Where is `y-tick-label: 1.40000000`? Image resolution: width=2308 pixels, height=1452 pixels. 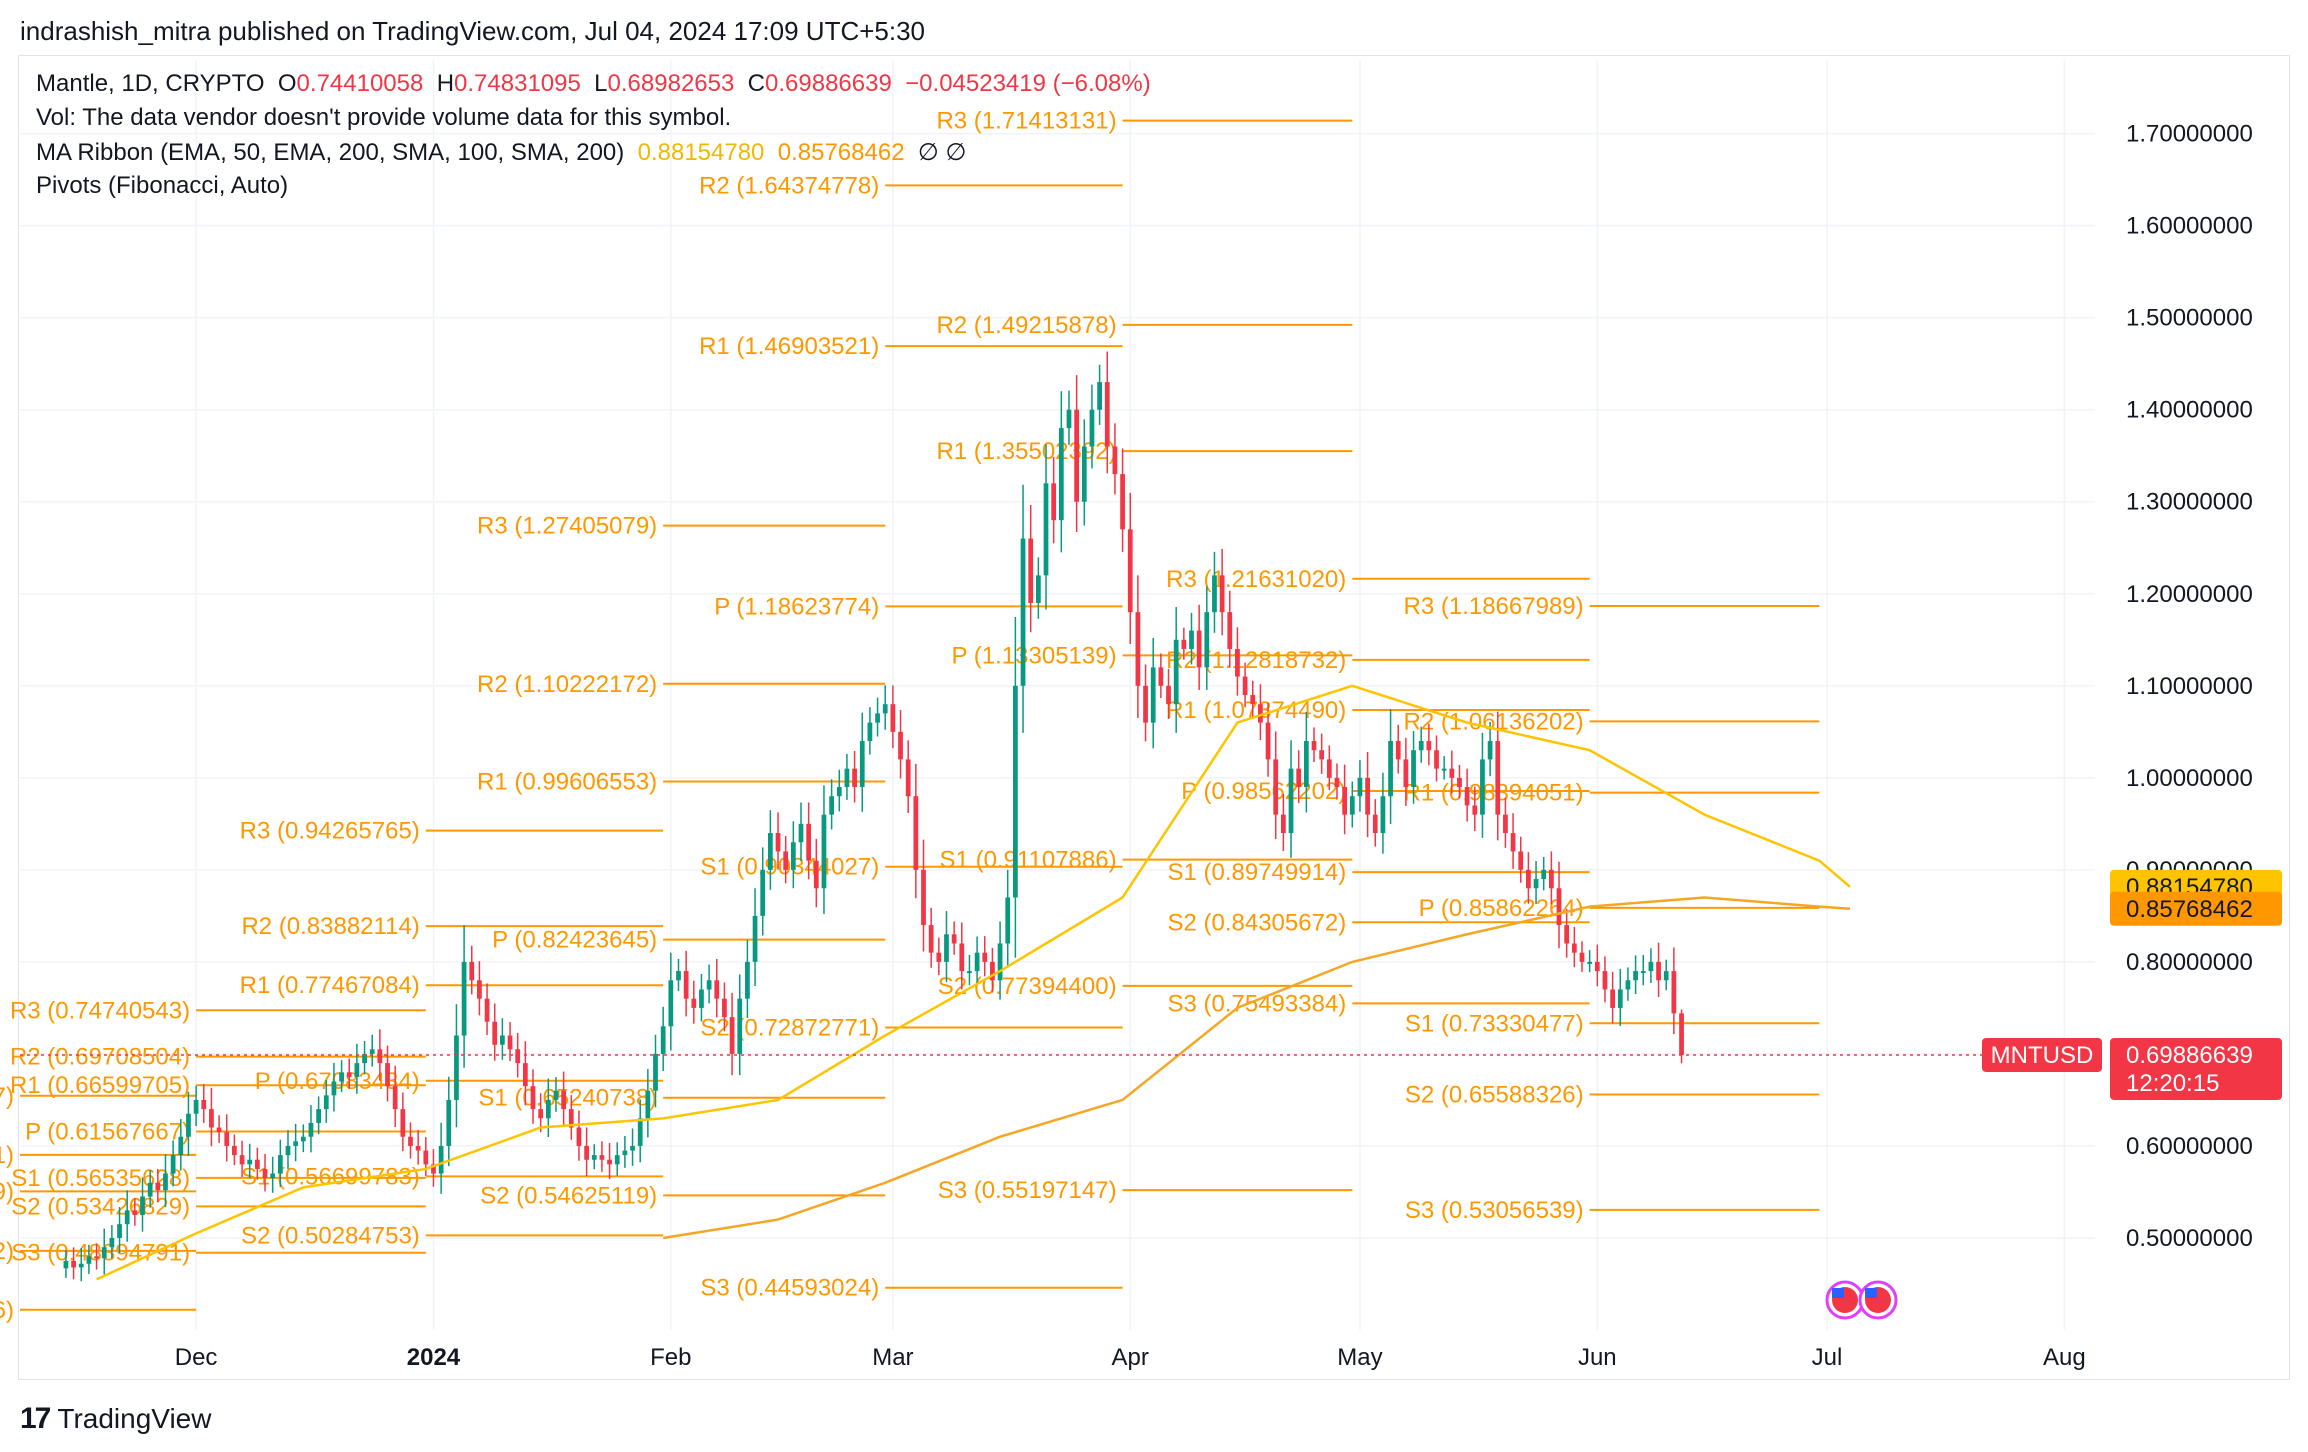 y-tick-label: 1.40000000 is located at coordinates (2189, 410).